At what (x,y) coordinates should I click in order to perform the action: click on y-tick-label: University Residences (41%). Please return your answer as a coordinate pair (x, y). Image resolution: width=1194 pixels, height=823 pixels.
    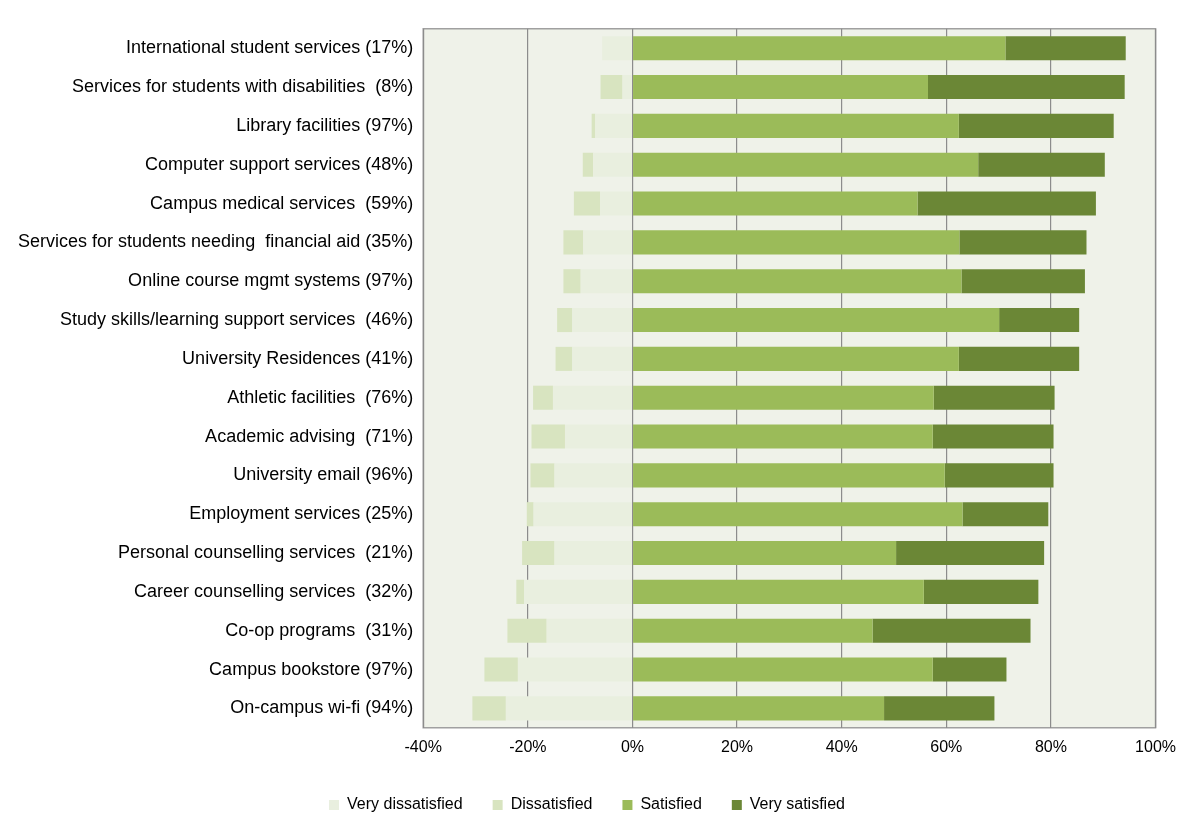
    Looking at the image, I should click on (298, 357).